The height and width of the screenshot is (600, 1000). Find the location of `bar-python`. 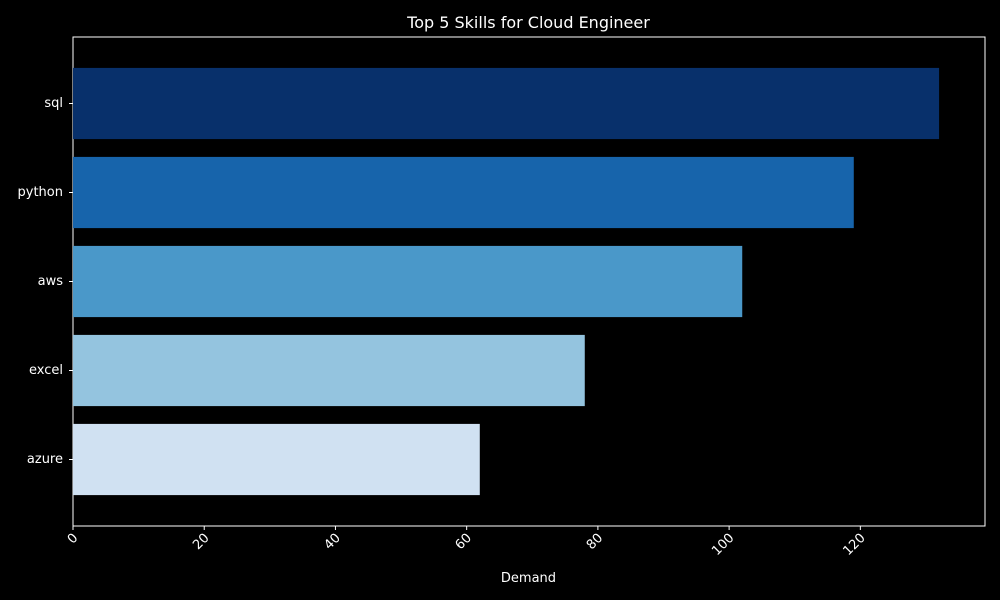

bar-python is located at coordinates (463, 192).